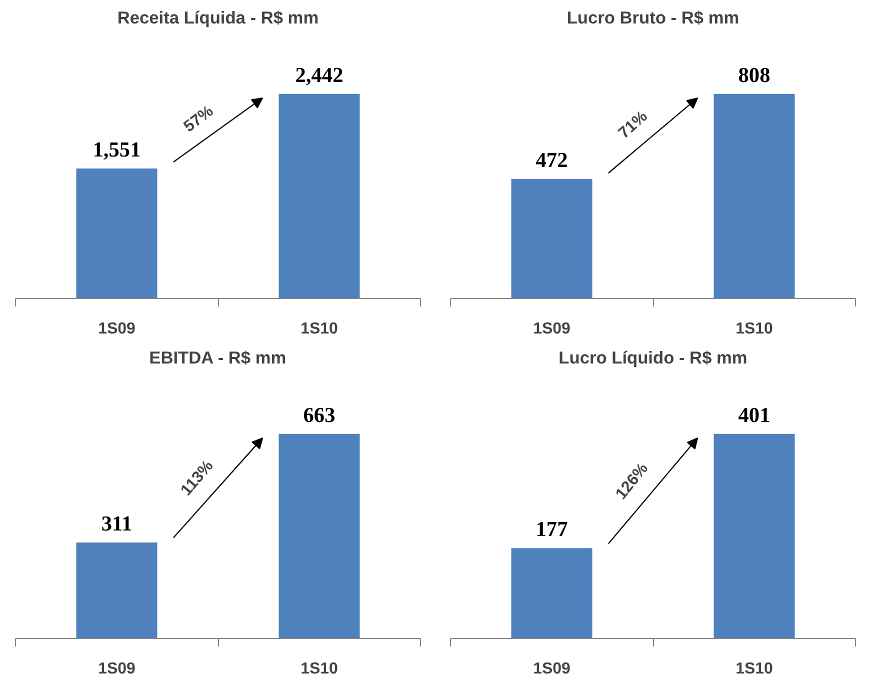 The image size is (883, 696). I want to click on annotation: 57%, so click(198, 119).